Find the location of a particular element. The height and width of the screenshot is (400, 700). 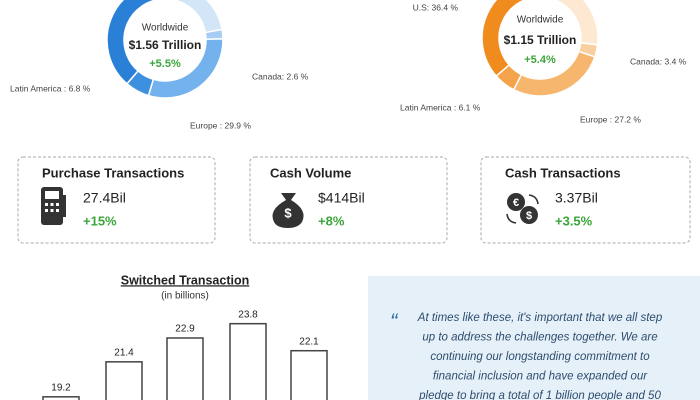

segment-label: Canada: 3.4 % is located at coordinates (658, 61).